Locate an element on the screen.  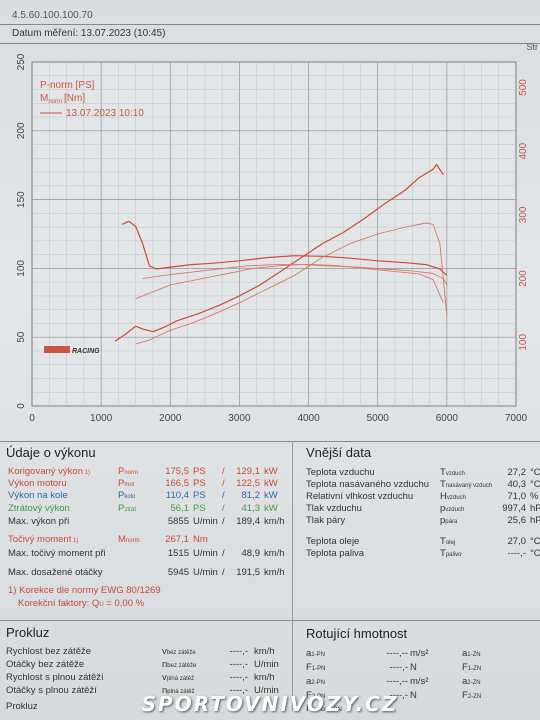
perf-symbol: Pmot is located at coordinates (126, 483).